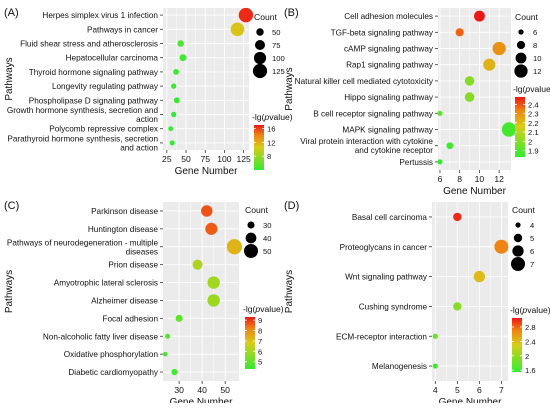 The width and height of the screenshot is (550, 408). What do you see at coordinates (532, 264) in the screenshot?
I see `size-legend-label: 7` at bounding box center [532, 264].